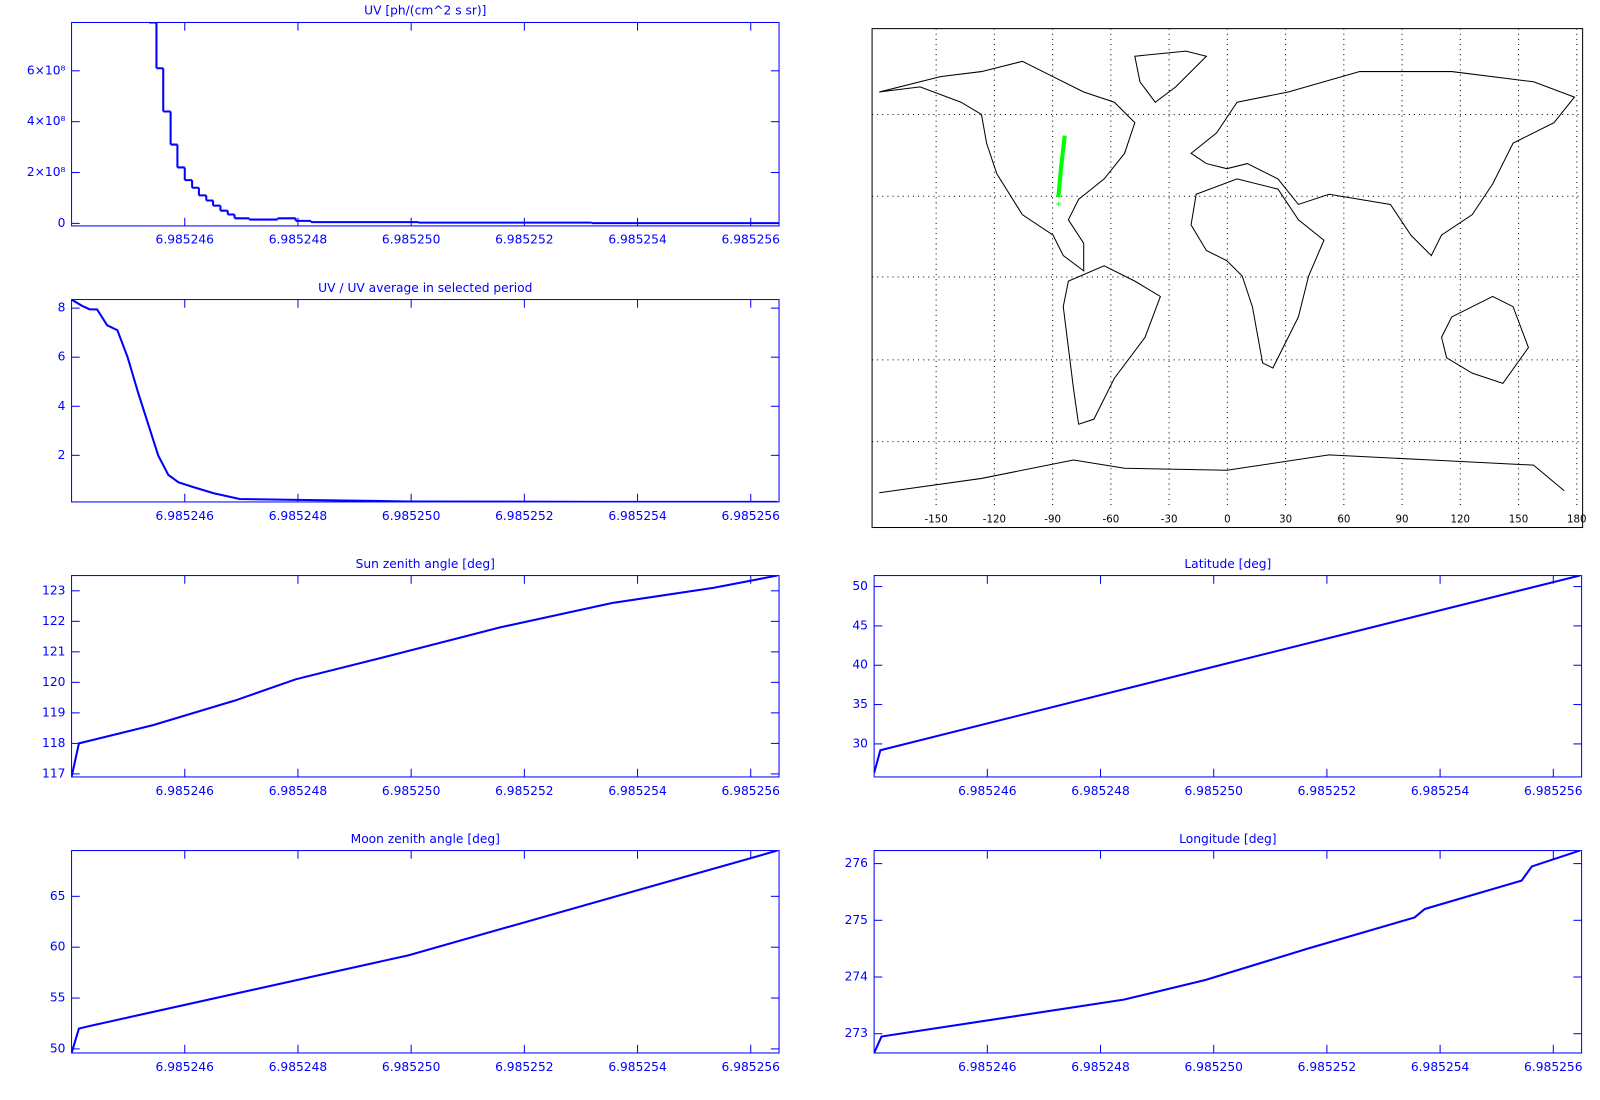 The height and width of the screenshot is (1100, 1600). Describe the element at coordinates (53, 743) in the screenshot. I see `y-tick-label: 118` at that location.